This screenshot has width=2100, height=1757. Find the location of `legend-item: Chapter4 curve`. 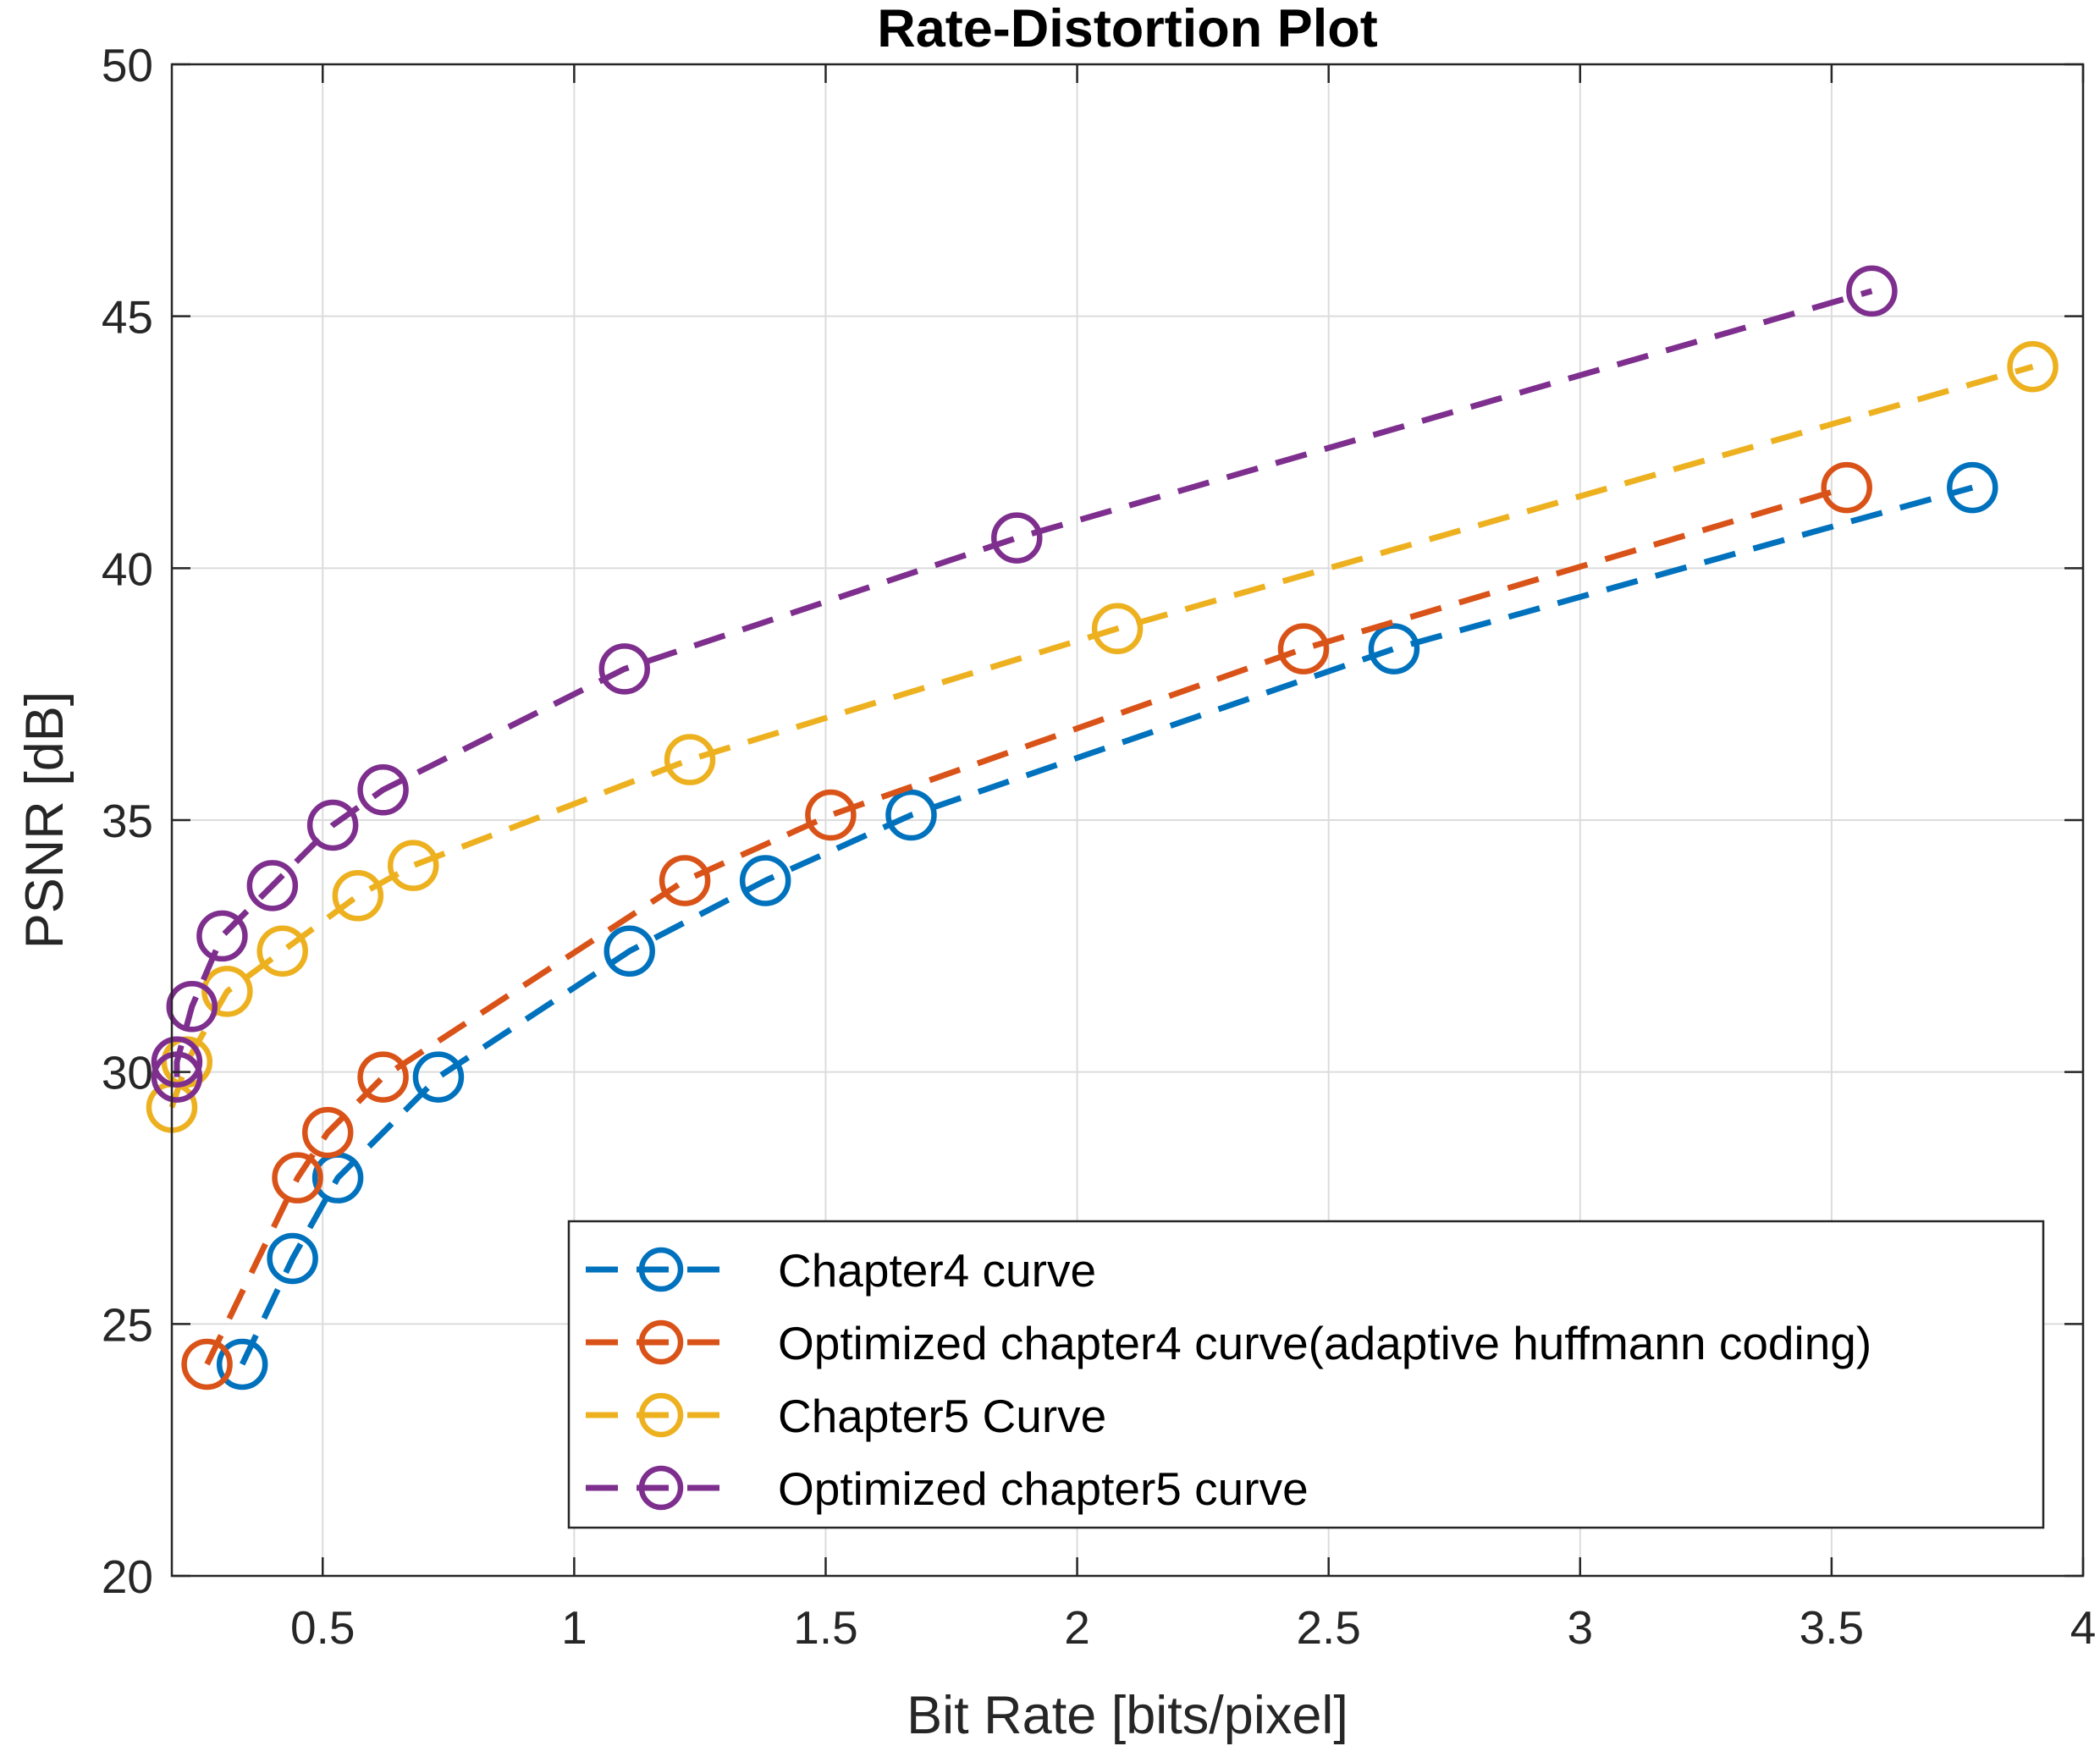

legend-item: Chapter4 curve is located at coordinates (841, 1270).